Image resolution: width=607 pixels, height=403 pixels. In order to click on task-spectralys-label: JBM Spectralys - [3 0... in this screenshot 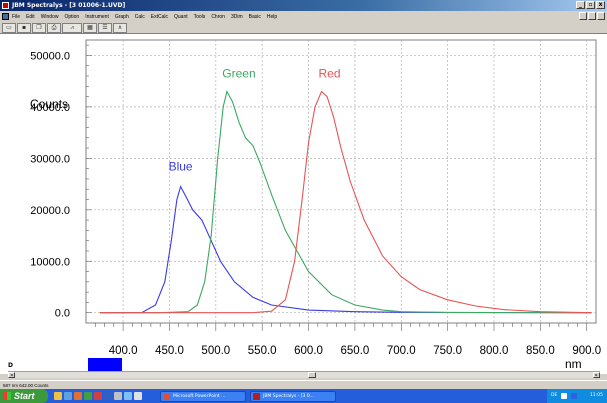, I will do `click(289, 396)`.